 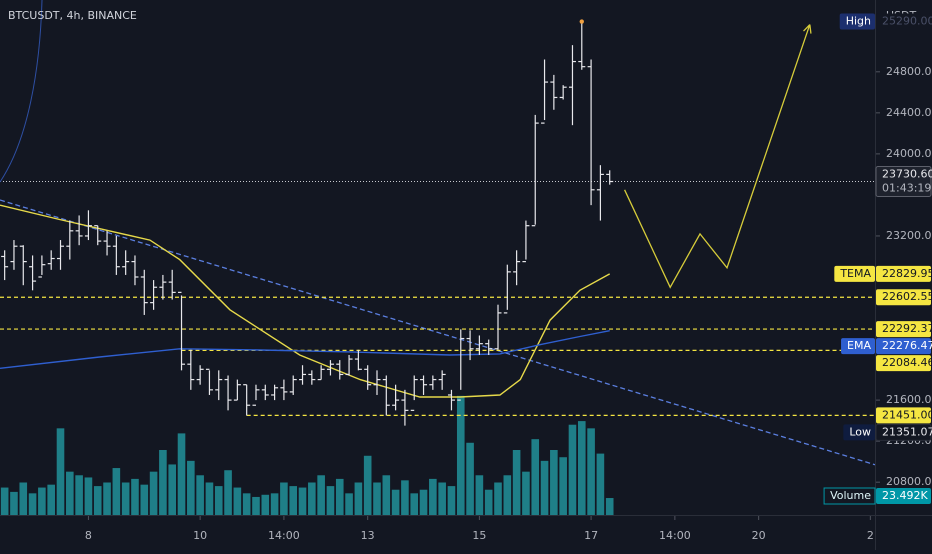 I want to click on y-tick-label: 24400.00, so click(x=909, y=112).